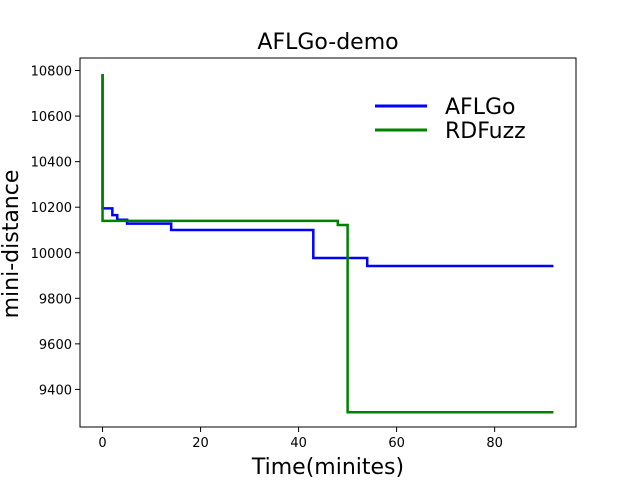 Image resolution: width=640 pixels, height=480 pixels. I want to click on y-axis-label: mini-distance, so click(12, 244).